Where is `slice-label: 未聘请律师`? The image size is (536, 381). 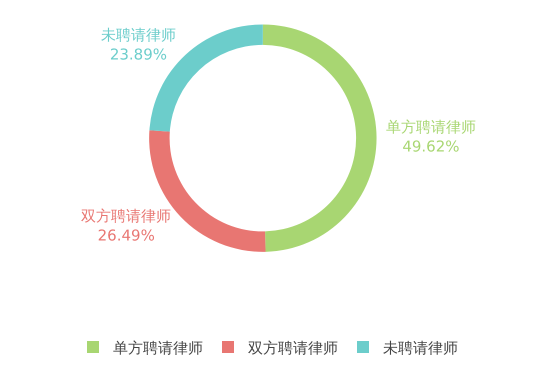
slice-label: 未聘请律师 is located at coordinates (138, 35).